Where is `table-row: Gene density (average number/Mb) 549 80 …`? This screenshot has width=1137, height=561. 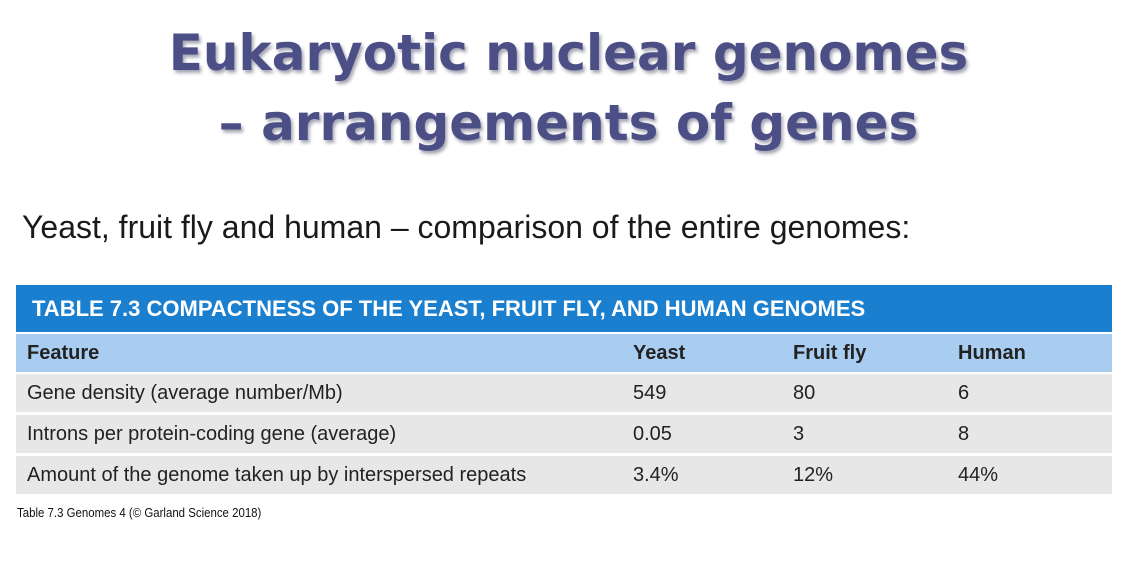 table-row: Gene density (average number/Mb) 549 80 … is located at coordinates (564, 394).